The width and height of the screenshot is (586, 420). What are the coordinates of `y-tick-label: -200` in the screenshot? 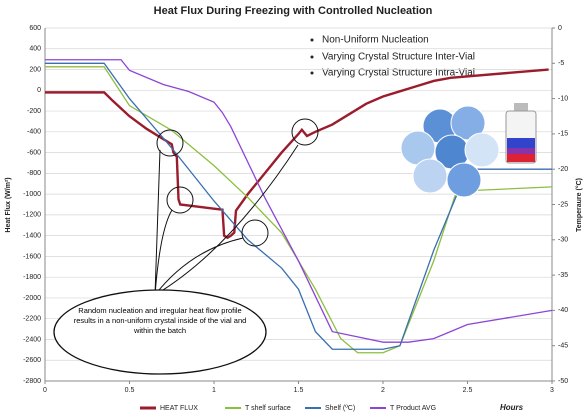 It's located at (34, 111).